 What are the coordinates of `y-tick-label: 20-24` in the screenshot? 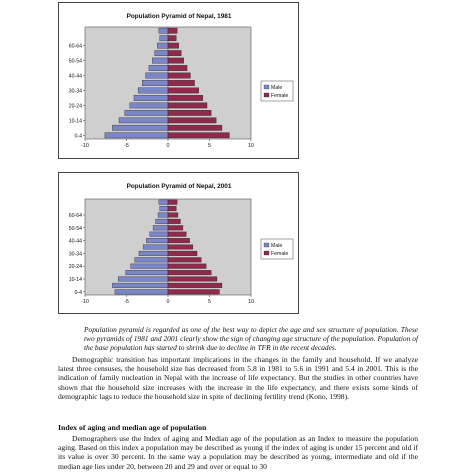 It's located at (75, 106).